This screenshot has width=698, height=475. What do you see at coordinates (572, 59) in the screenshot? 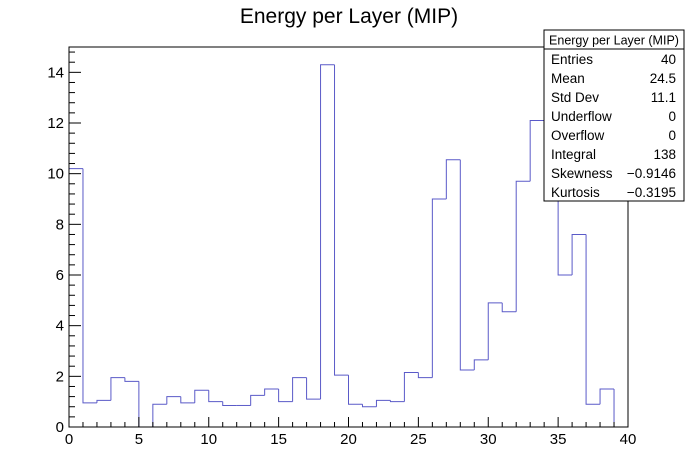
I see `stats-label: Entries` at bounding box center [572, 59].